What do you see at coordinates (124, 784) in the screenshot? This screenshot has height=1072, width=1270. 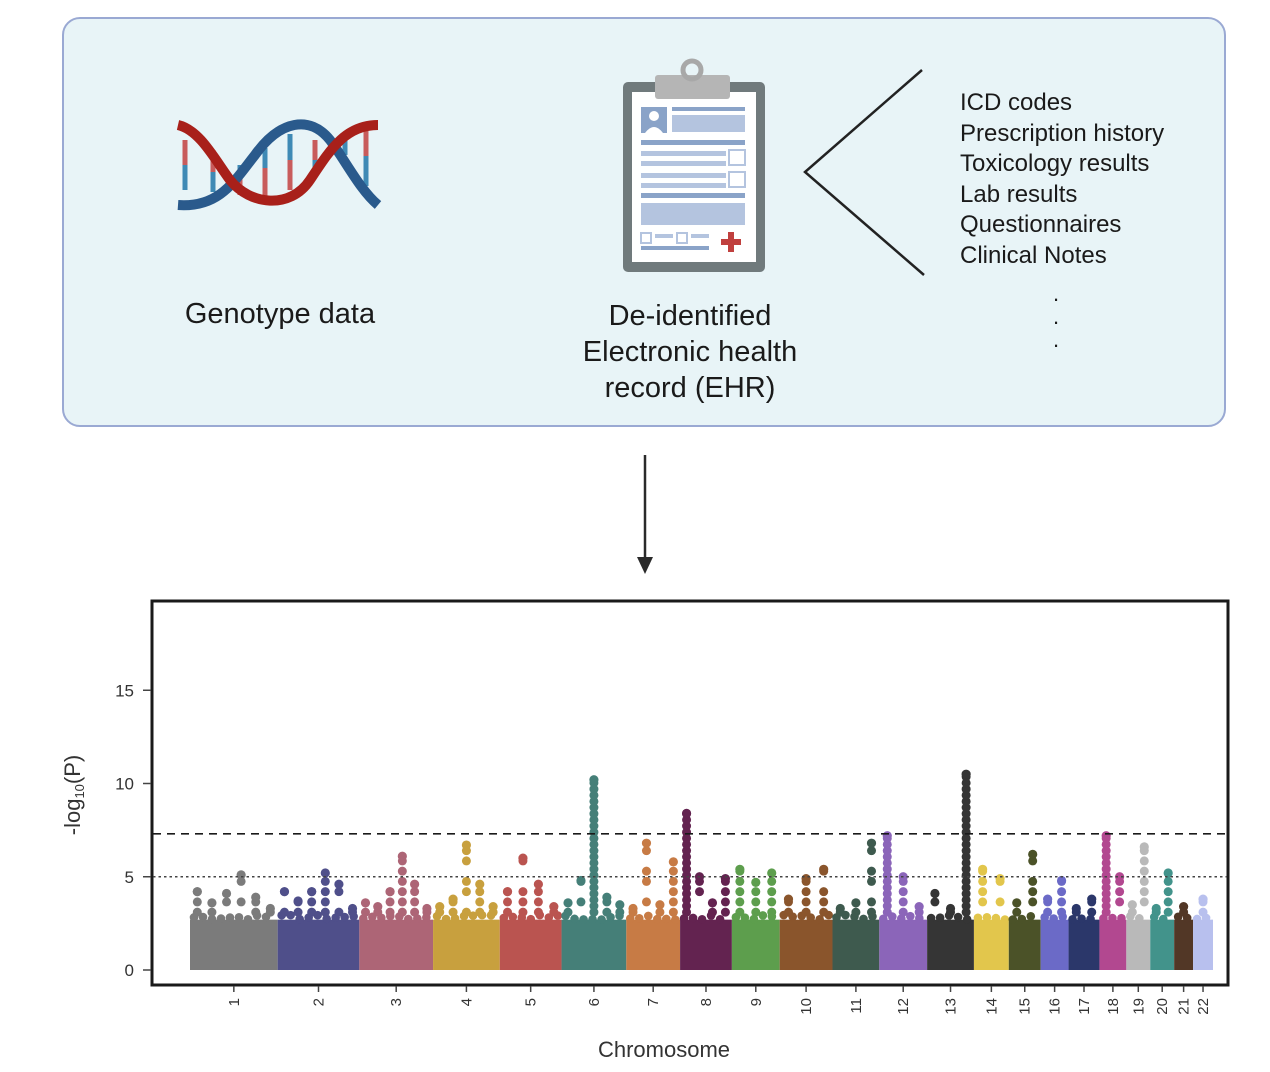 I see `y-tick-label: 10` at bounding box center [124, 784].